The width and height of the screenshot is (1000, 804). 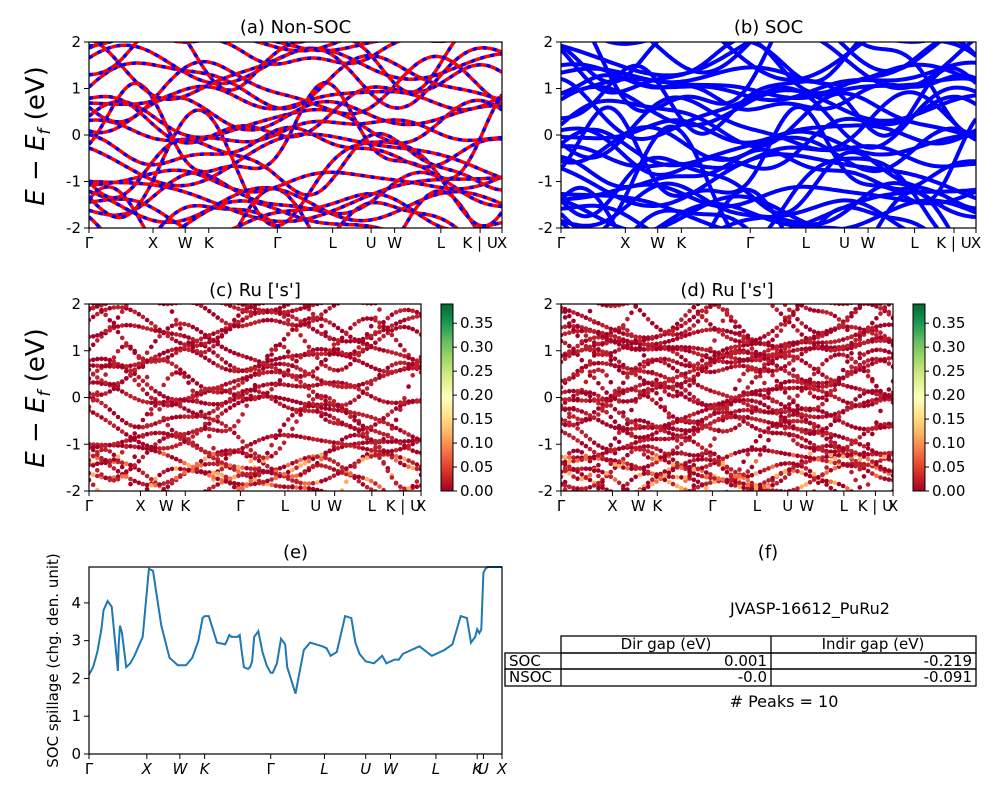 What do you see at coordinates (73, 491) in the screenshot?
I see `y-tick-label: -2` at bounding box center [73, 491].